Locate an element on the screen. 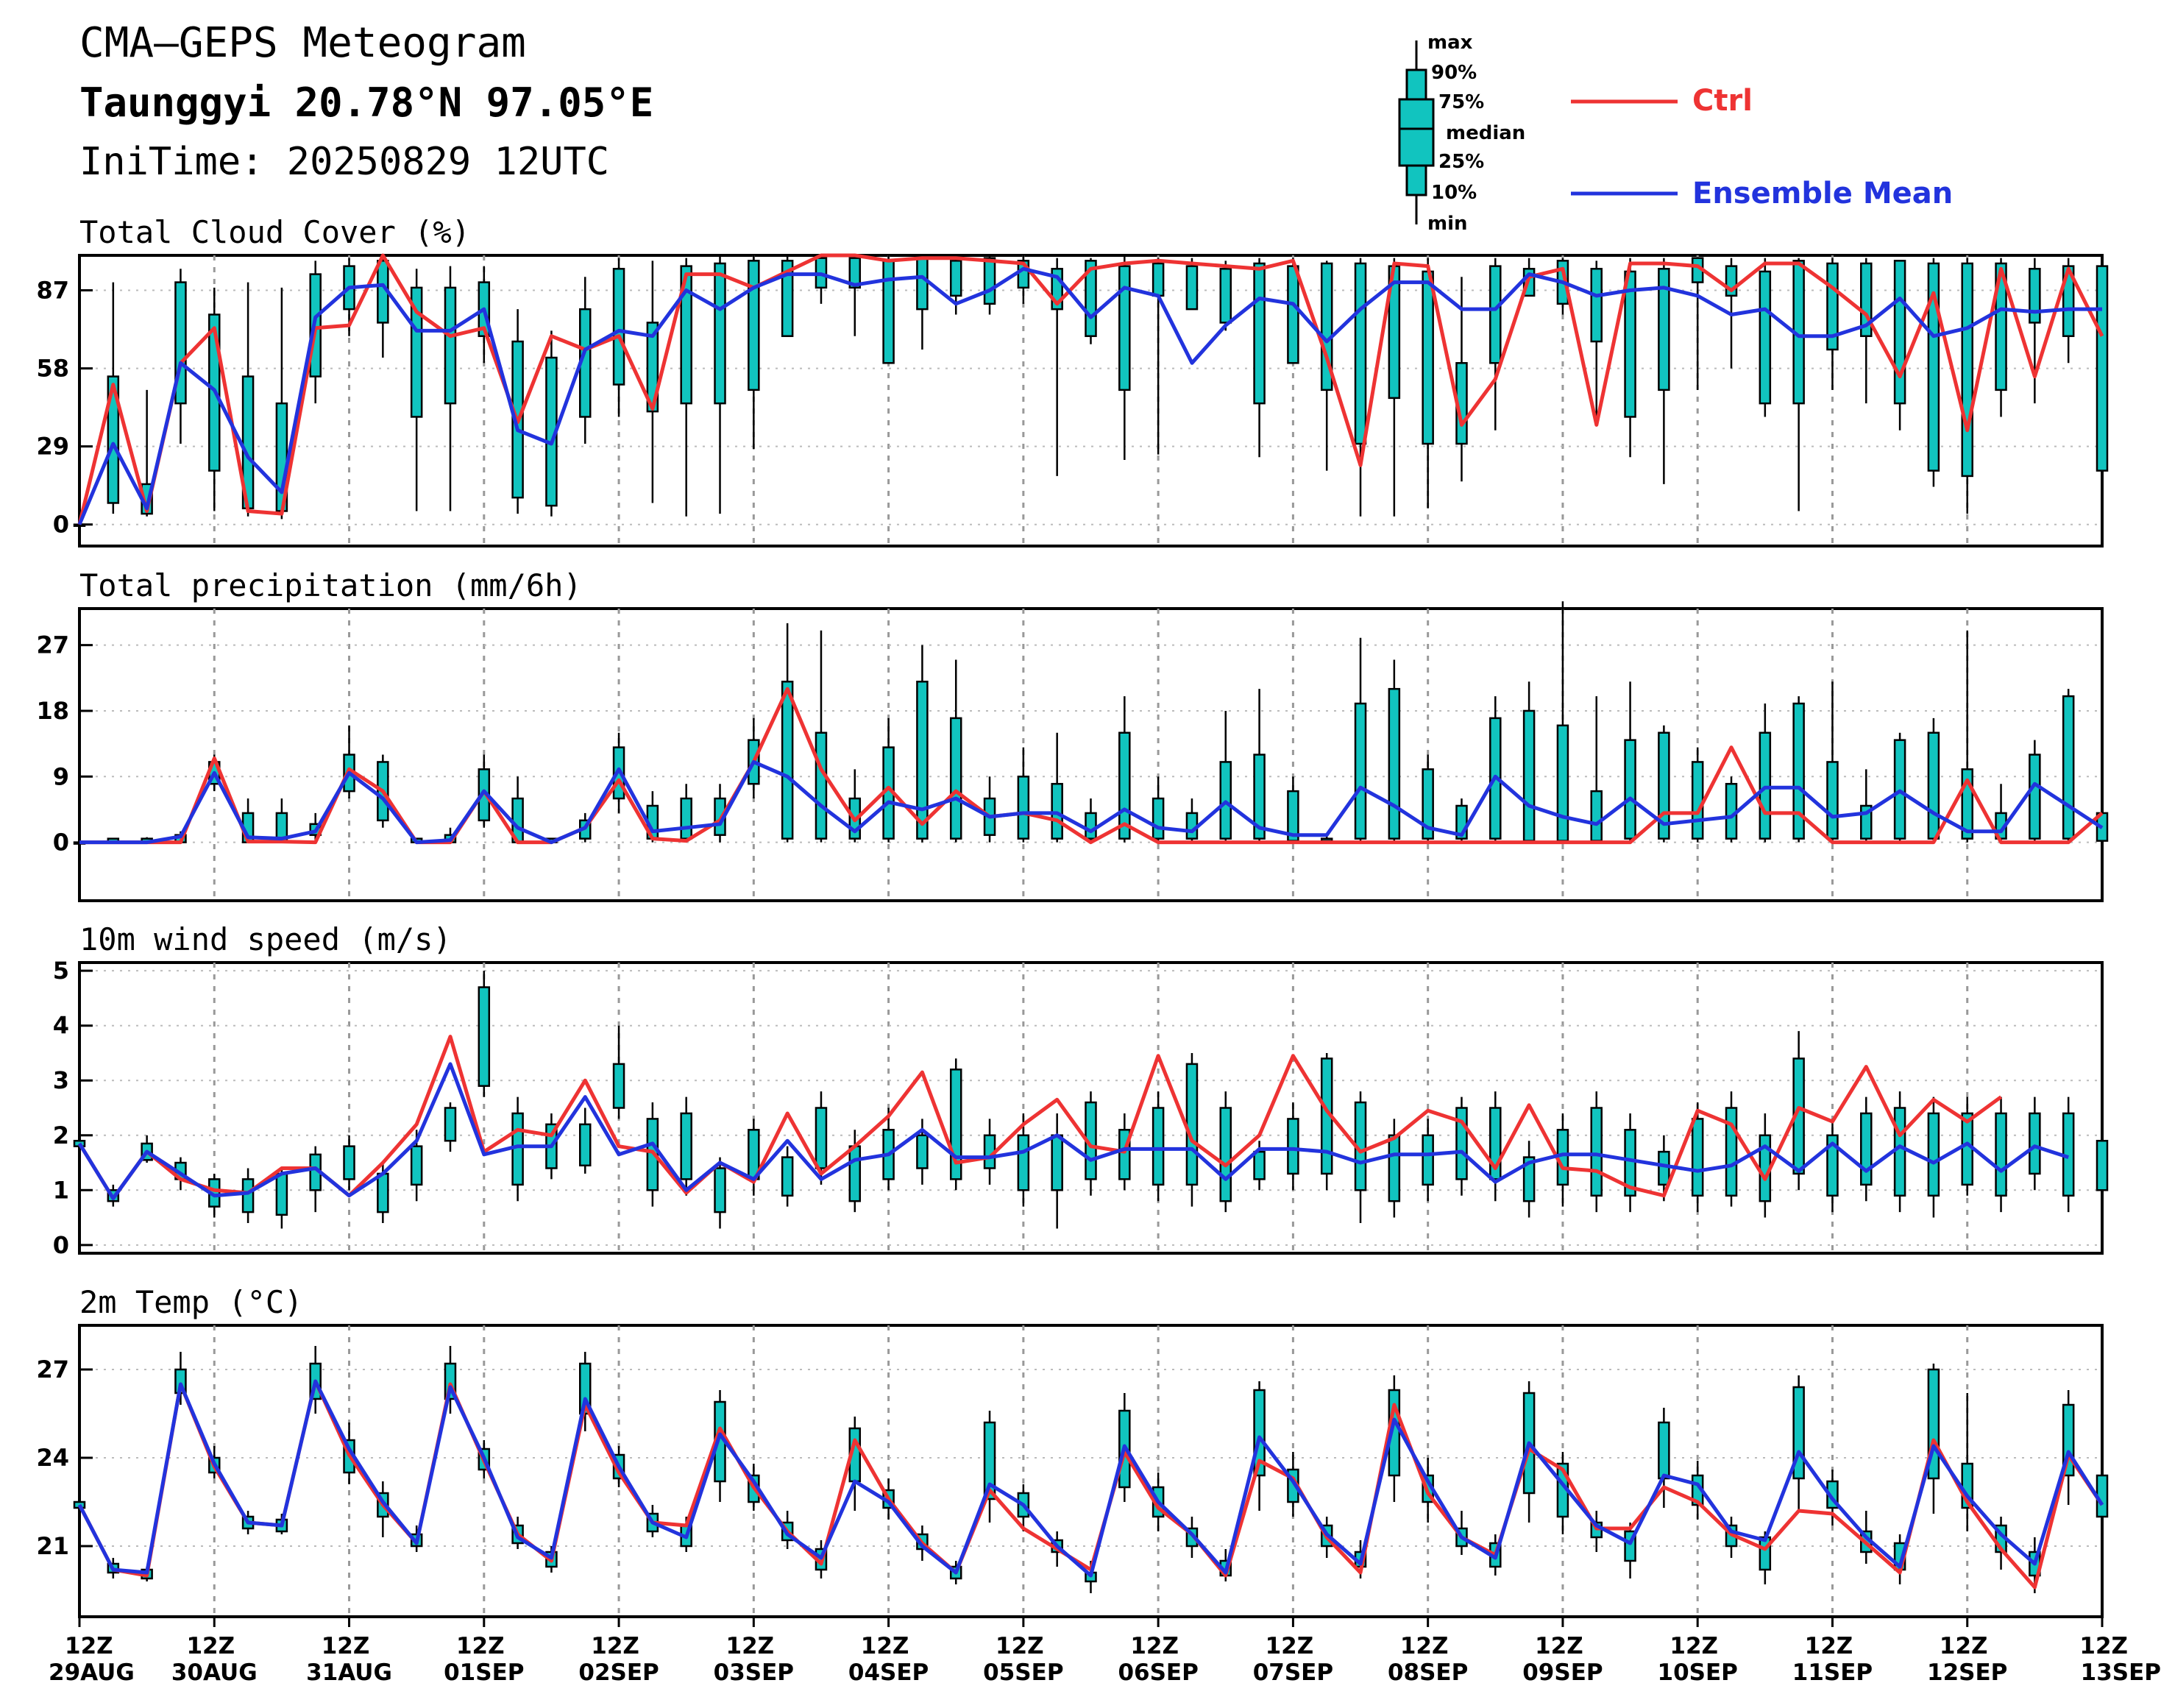 The width and height of the screenshot is (2161, 1708). x-tick-date: 11SEP is located at coordinates (1832, 1673).